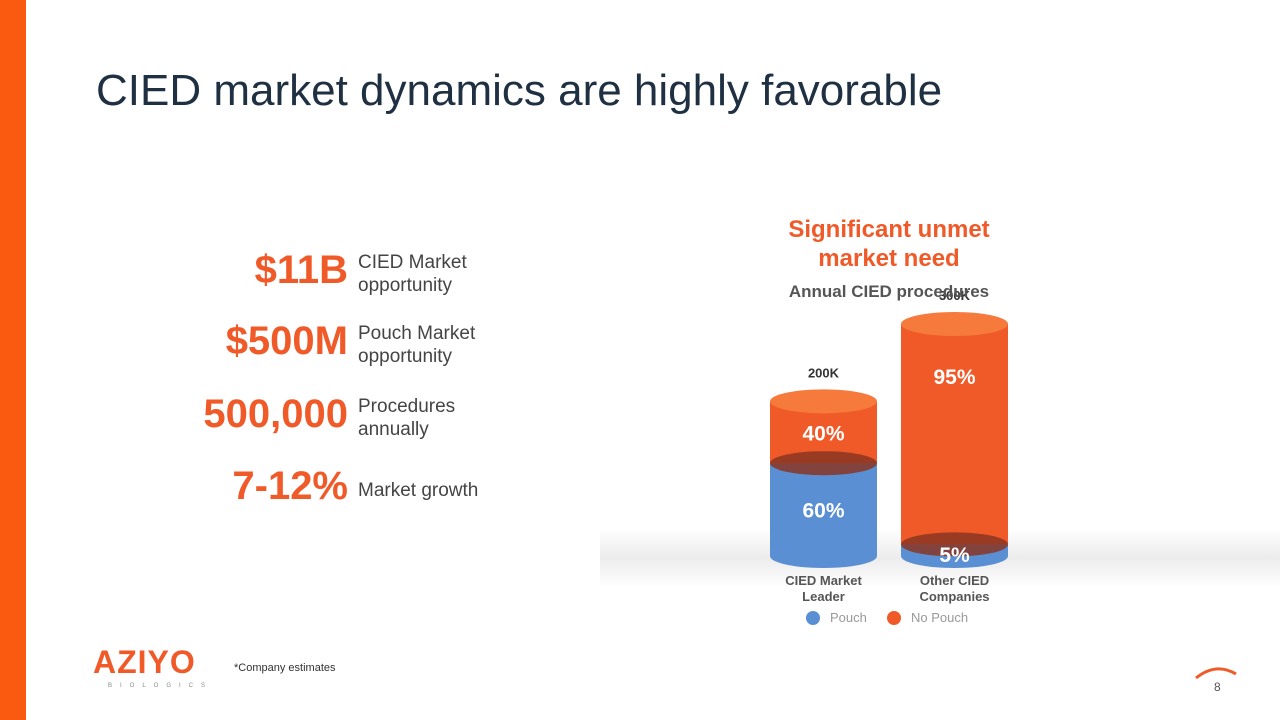 Image resolution: width=1280 pixels, height=720 pixels. I want to click on stat-label: Pouch Market opportunity, so click(417, 345).